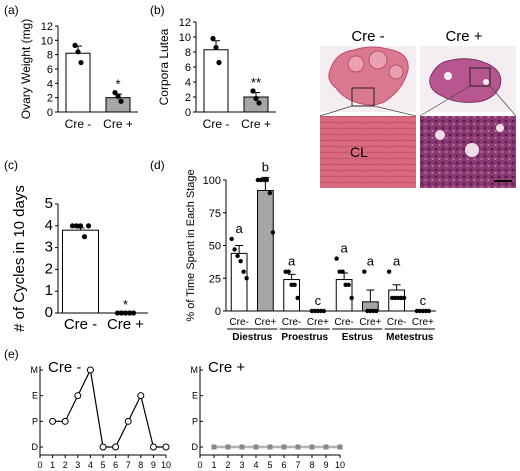  Describe the element at coordinates (164, 66) in the screenshot. I see `y-axis-label: Corpora Lutea` at that location.